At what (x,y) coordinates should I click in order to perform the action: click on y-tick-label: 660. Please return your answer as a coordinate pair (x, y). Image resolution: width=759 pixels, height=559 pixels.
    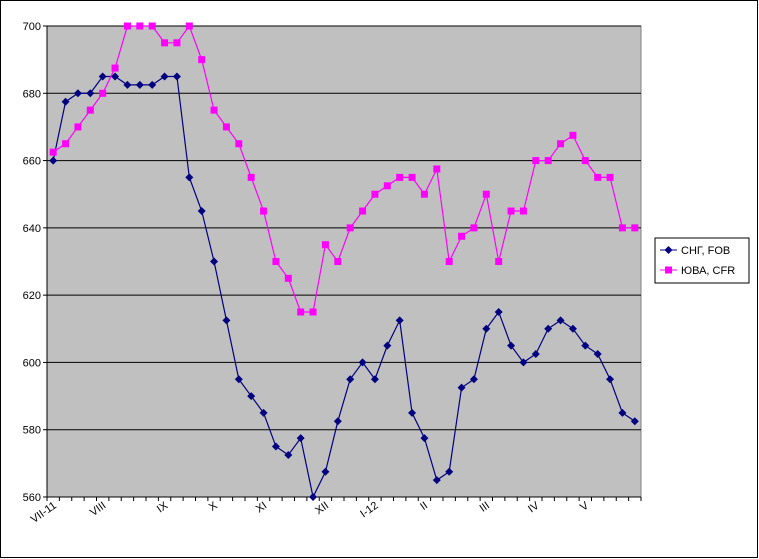
    Looking at the image, I should click on (32, 162).